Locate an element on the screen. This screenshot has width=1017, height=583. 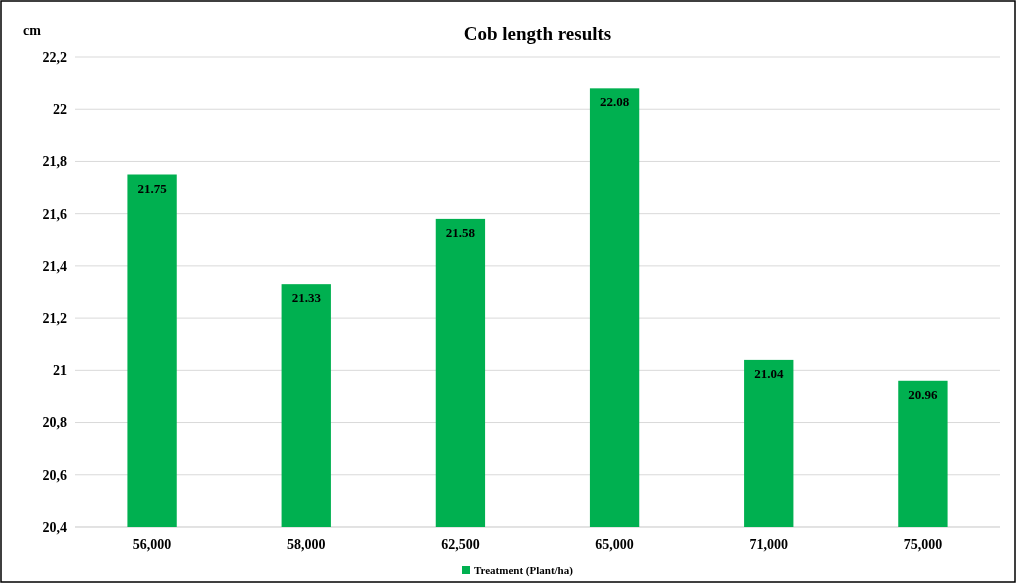
y-tick-label: 22,2 is located at coordinates (54, 57).